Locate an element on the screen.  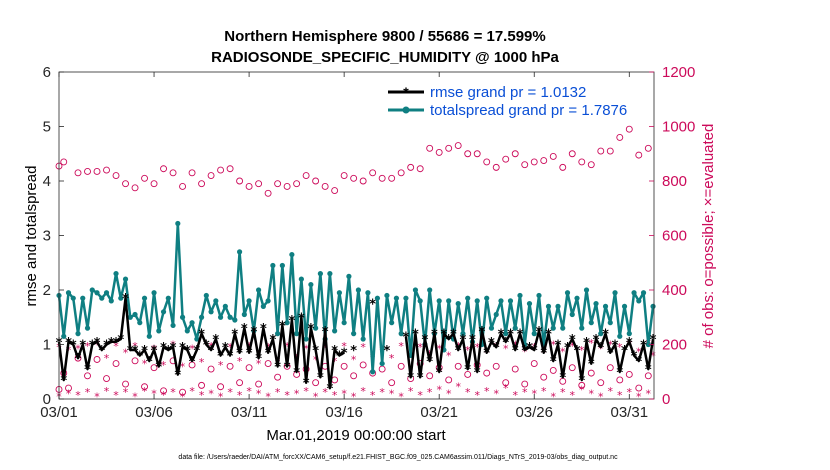
x-tick-label: 03/01 is located at coordinates (59, 412).